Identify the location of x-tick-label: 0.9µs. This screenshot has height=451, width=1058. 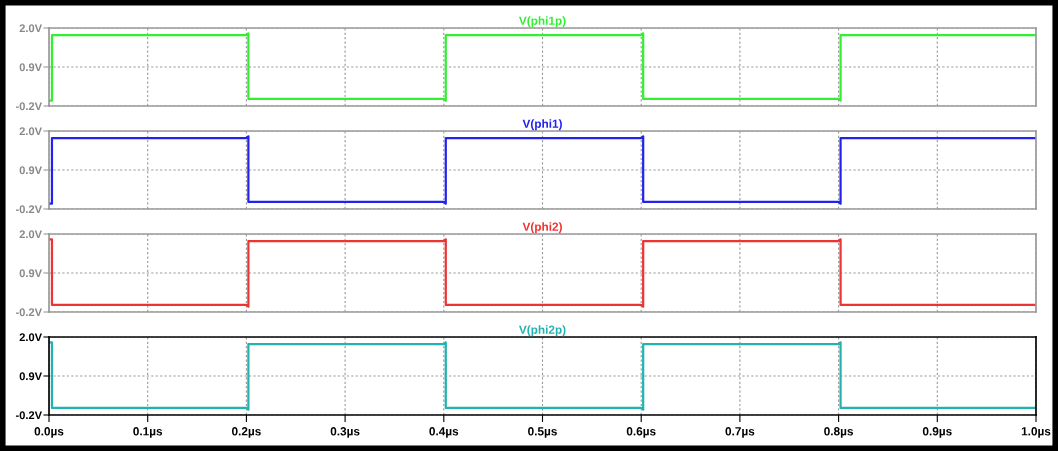
(937, 432).